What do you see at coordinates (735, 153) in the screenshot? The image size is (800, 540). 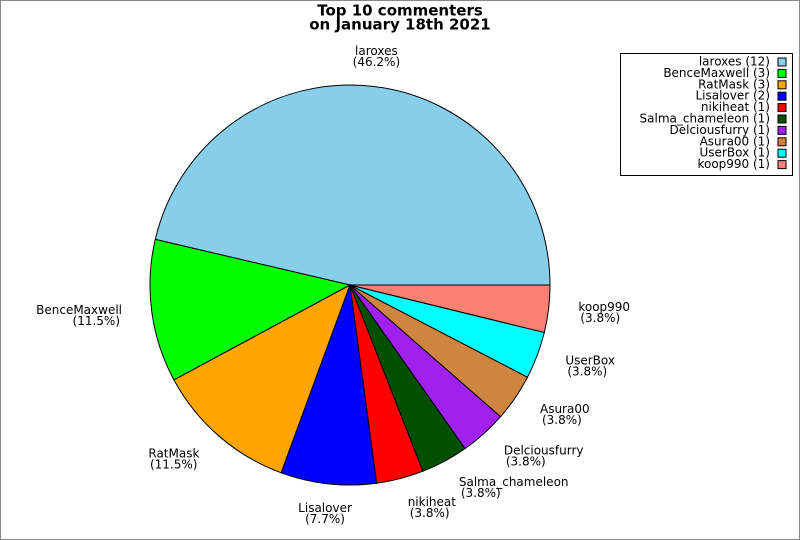 I see `legend-label: UserBox (1)` at bounding box center [735, 153].